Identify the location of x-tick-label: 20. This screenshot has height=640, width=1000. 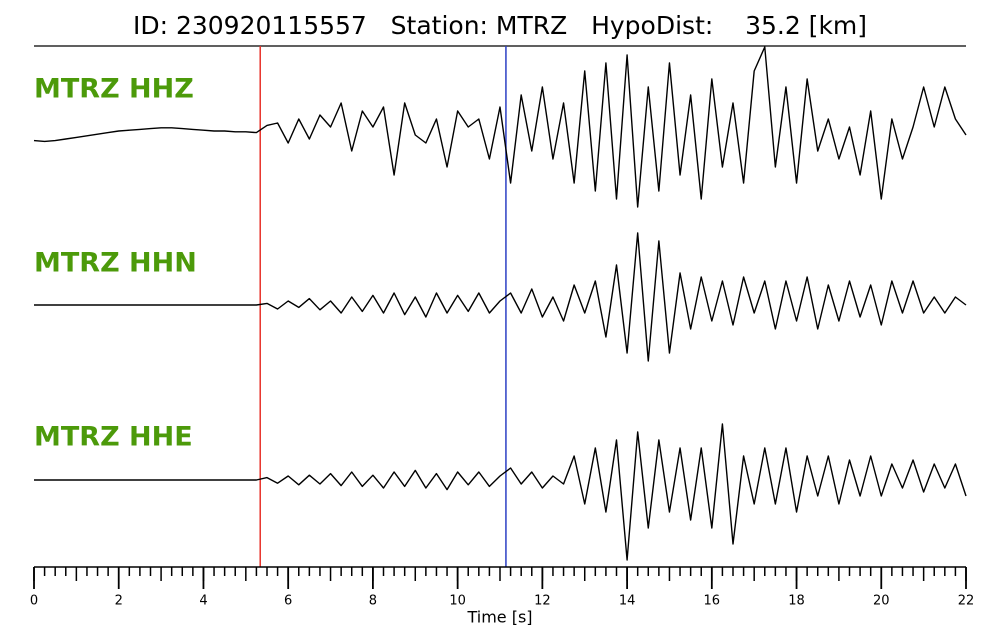
(881, 601).